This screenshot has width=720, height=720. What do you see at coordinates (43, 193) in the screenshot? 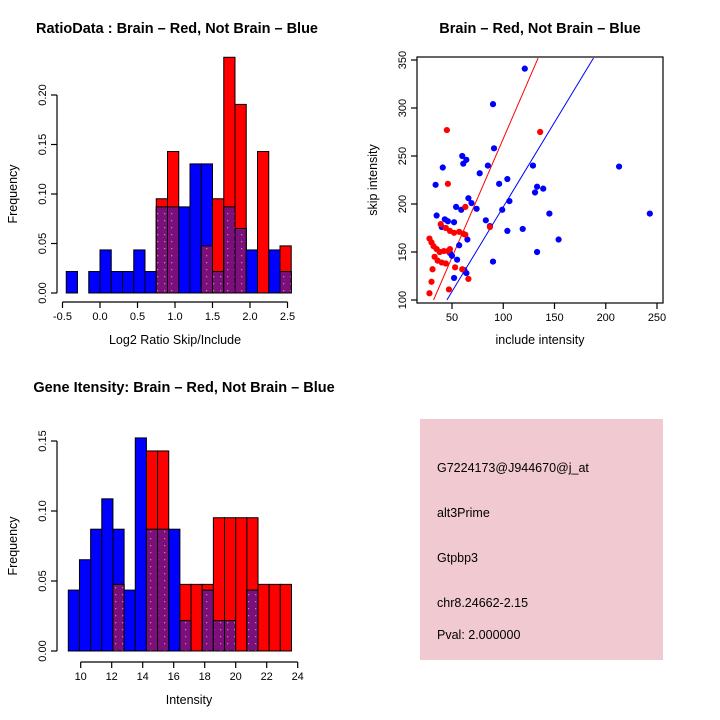
I see `y-tick-label: 0.10` at bounding box center [43, 193].